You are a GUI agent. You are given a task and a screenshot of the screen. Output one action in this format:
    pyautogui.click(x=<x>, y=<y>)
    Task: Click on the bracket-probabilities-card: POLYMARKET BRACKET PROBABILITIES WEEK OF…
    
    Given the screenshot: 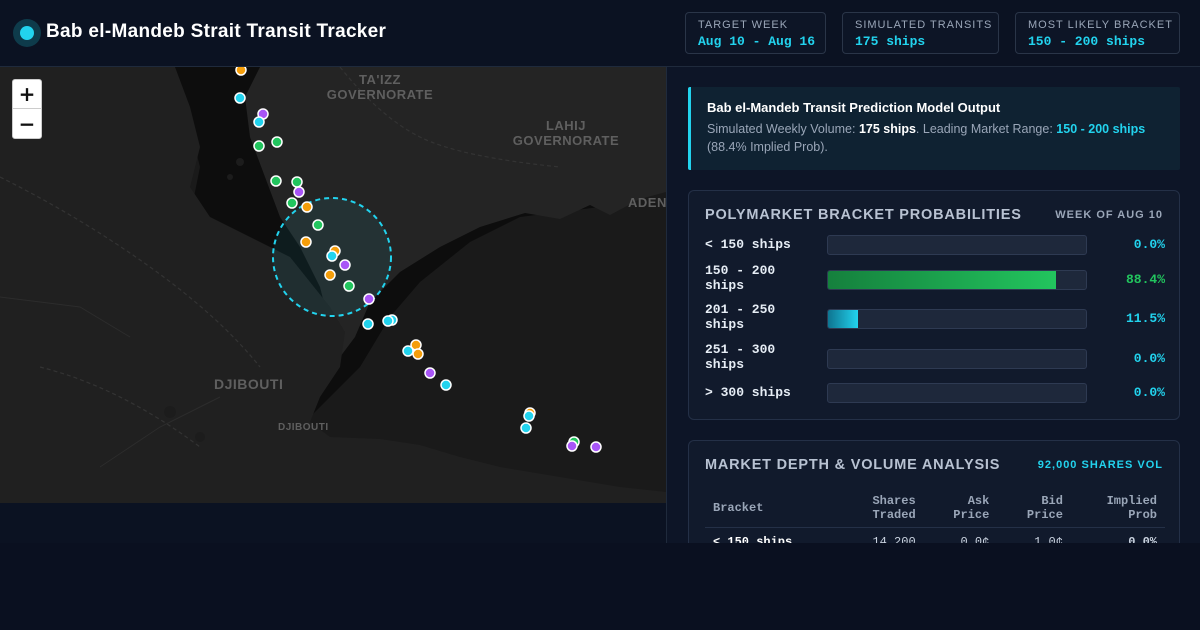 What is the action you would take?
    pyautogui.click(x=934, y=305)
    